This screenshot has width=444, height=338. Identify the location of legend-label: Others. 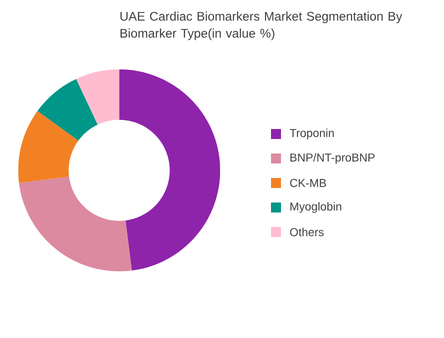
(307, 232).